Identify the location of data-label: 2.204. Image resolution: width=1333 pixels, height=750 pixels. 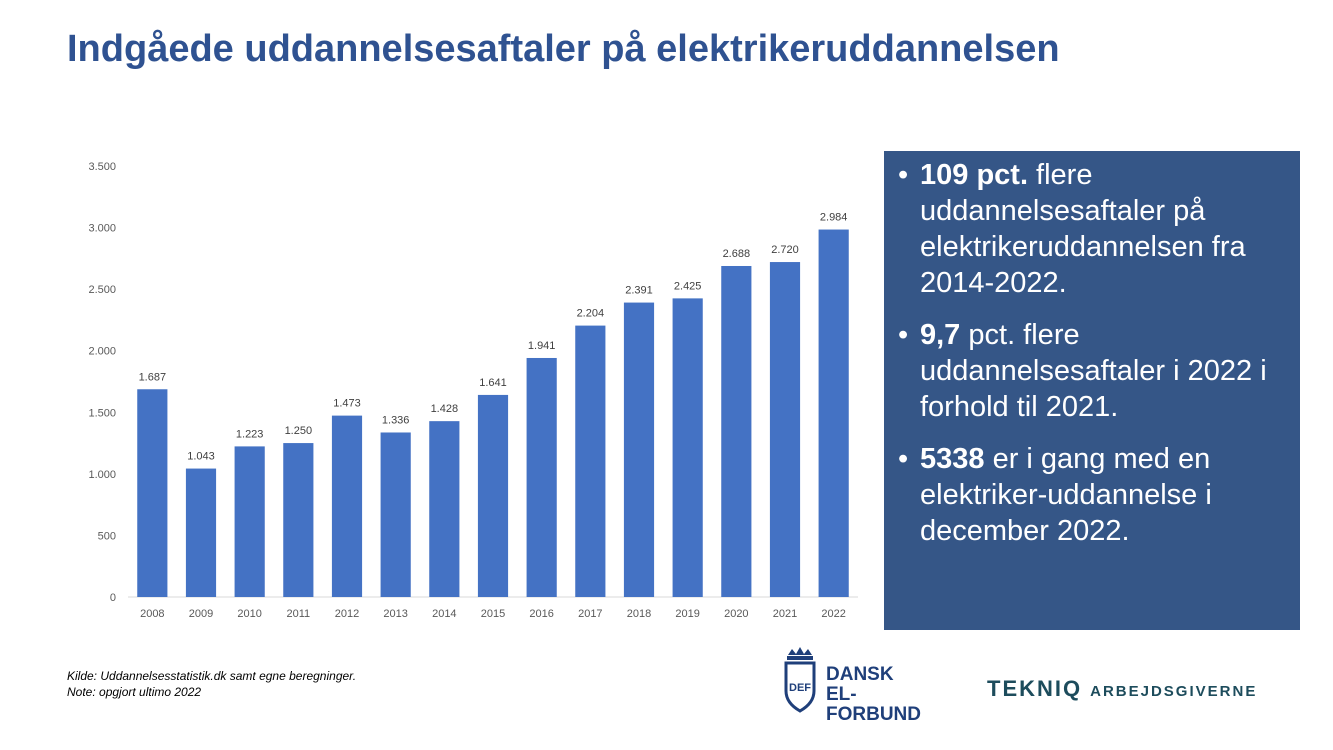
(591, 314).